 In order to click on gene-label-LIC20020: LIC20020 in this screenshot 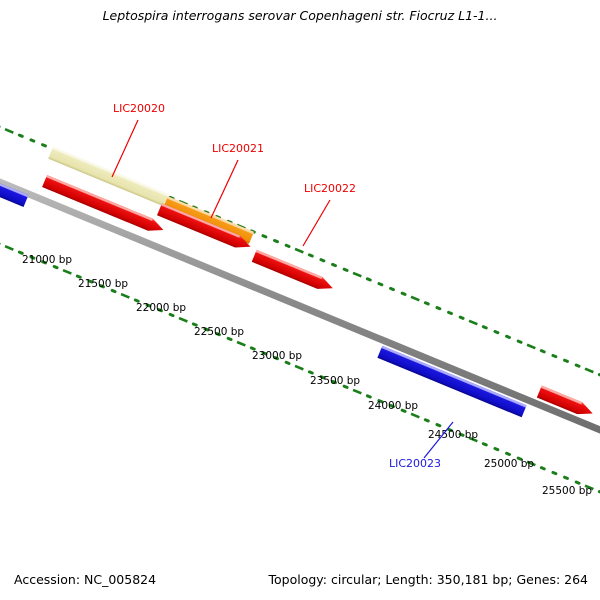, I will do `click(138, 140)`.